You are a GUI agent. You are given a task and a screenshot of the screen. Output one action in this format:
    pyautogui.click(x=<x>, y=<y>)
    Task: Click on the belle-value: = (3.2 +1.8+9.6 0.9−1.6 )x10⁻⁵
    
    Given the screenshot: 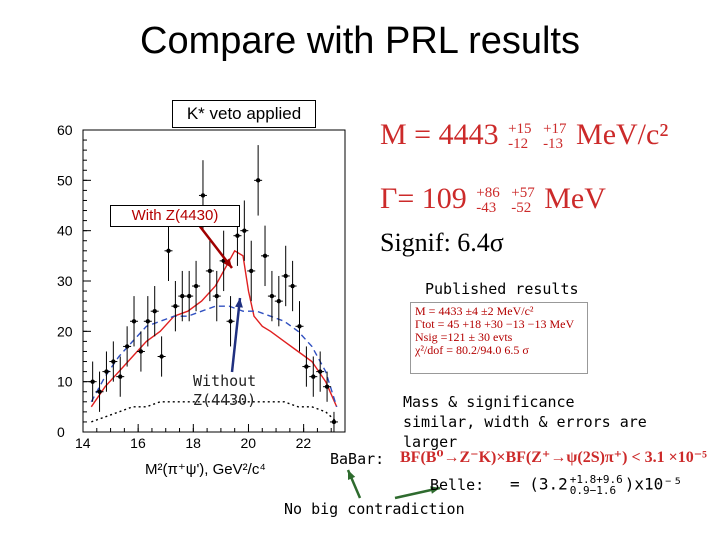 What is the action you would take?
    pyautogui.click(x=596, y=485)
    